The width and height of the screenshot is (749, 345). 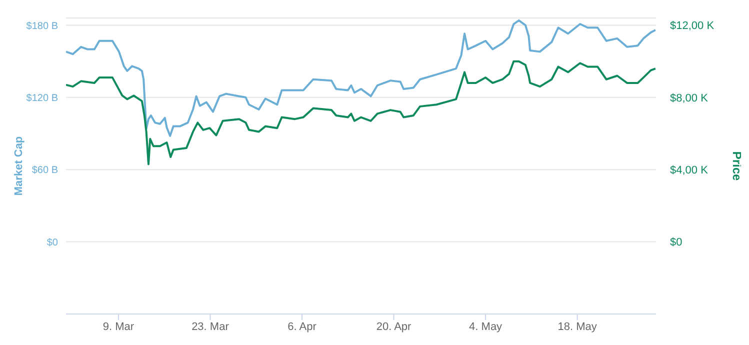 I want to click on x-tick-label: 23. Mar, so click(x=211, y=326).